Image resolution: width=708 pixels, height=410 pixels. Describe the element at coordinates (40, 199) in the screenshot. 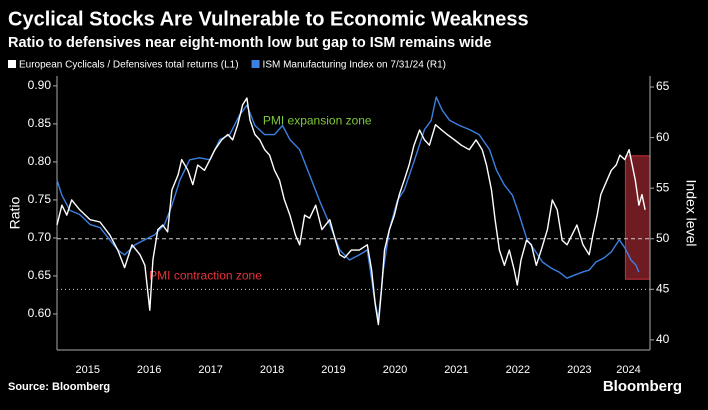

I see `y-tick-label: 0.75` at that location.